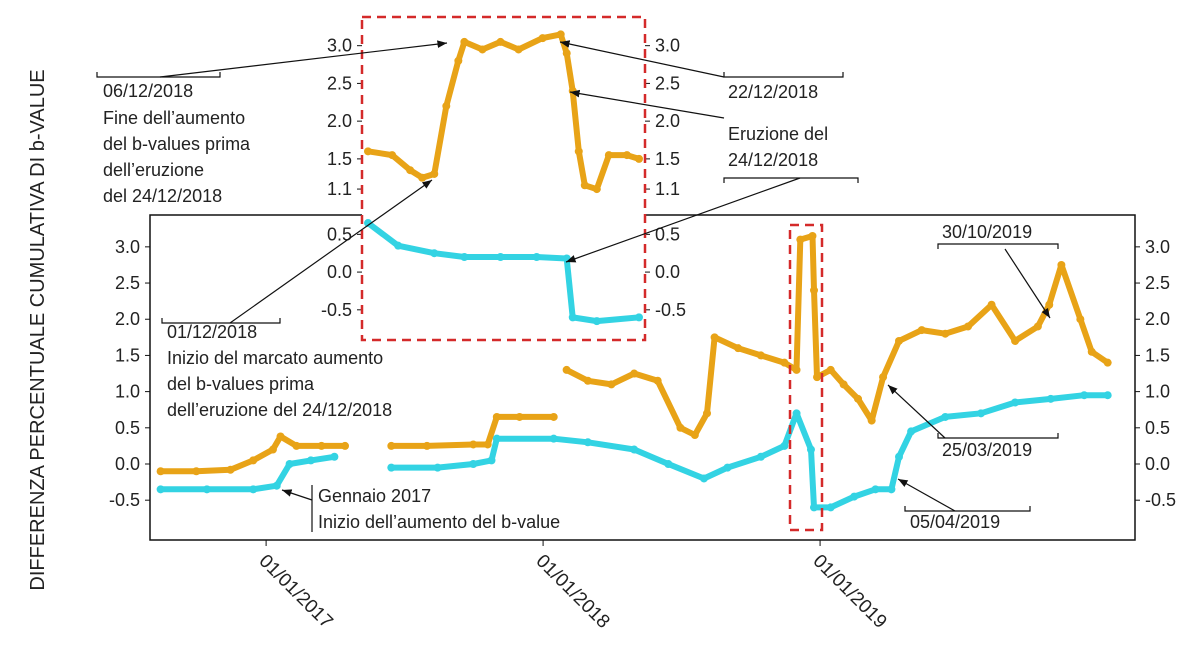 Image resolution: width=1200 pixels, height=647 pixels. What do you see at coordinates (339, 159) in the screenshot?
I see `y-tick-label: 1.5` at bounding box center [339, 159].